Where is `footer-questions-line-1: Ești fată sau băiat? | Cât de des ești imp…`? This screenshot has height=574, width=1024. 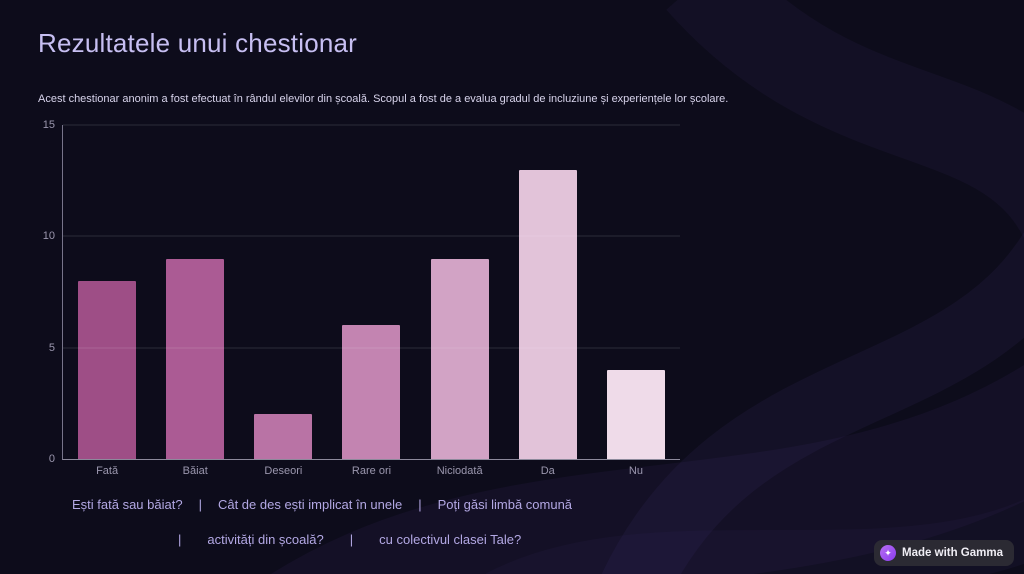 footer-questions-line-1: Ești fată sau băiat? | Cât de des ești imp… is located at coordinates (322, 504).